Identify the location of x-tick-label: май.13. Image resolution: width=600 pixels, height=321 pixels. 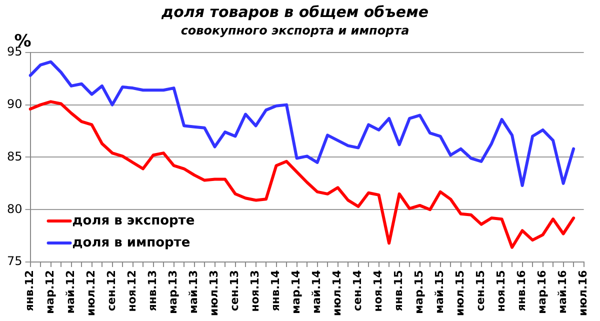
(193, 292).